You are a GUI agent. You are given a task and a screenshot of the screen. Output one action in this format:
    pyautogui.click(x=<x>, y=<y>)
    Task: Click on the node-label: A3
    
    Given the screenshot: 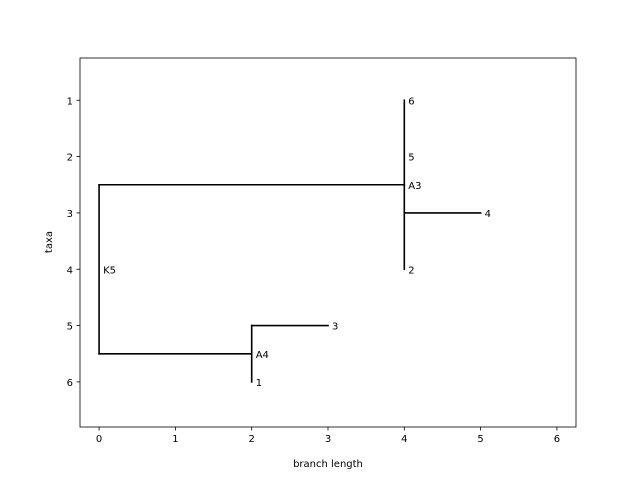 What is the action you would take?
    pyautogui.click(x=414, y=186)
    